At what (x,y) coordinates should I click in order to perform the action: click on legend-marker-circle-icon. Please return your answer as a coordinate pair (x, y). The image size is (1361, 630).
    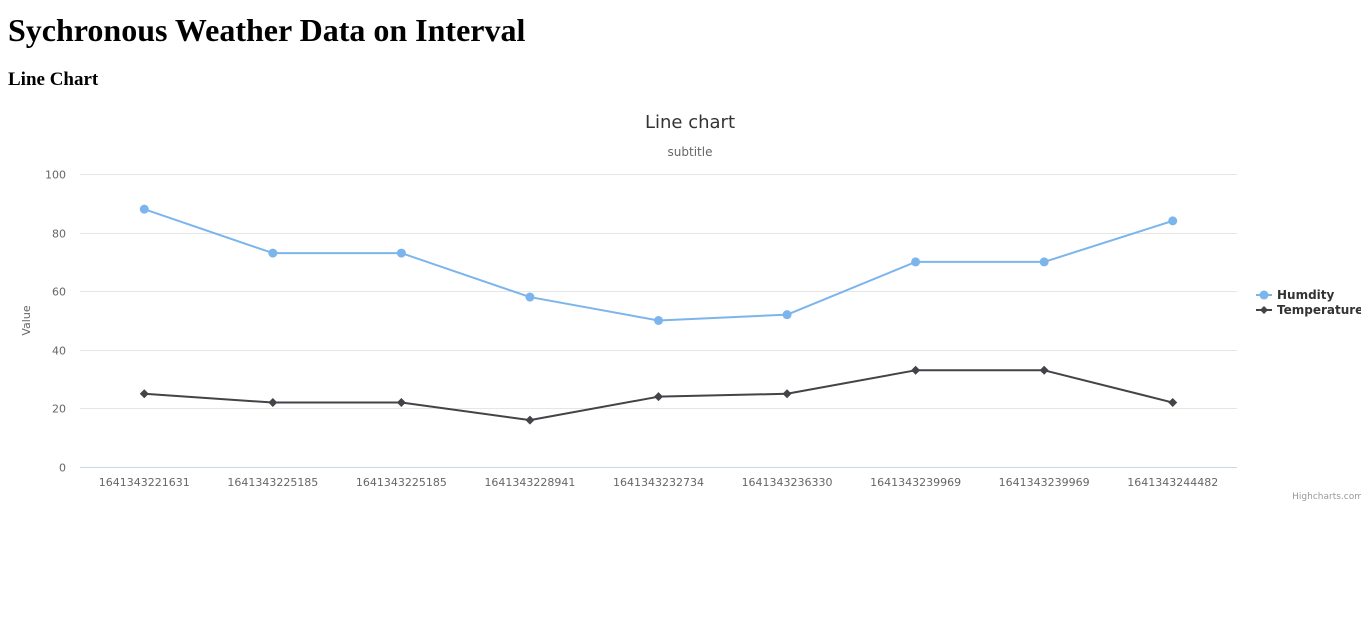
    Looking at the image, I should click on (1264, 295).